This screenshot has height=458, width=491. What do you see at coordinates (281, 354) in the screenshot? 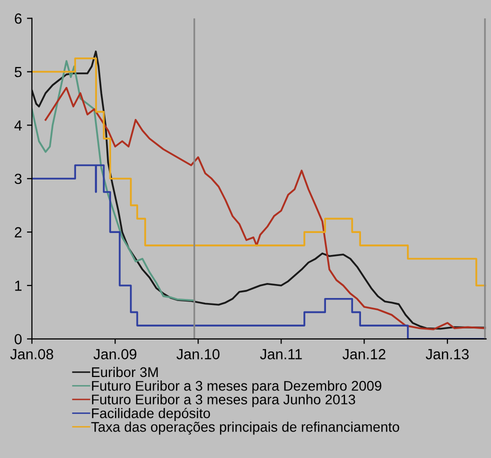
I see `x-tick-label: Jan.11` at bounding box center [281, 354].